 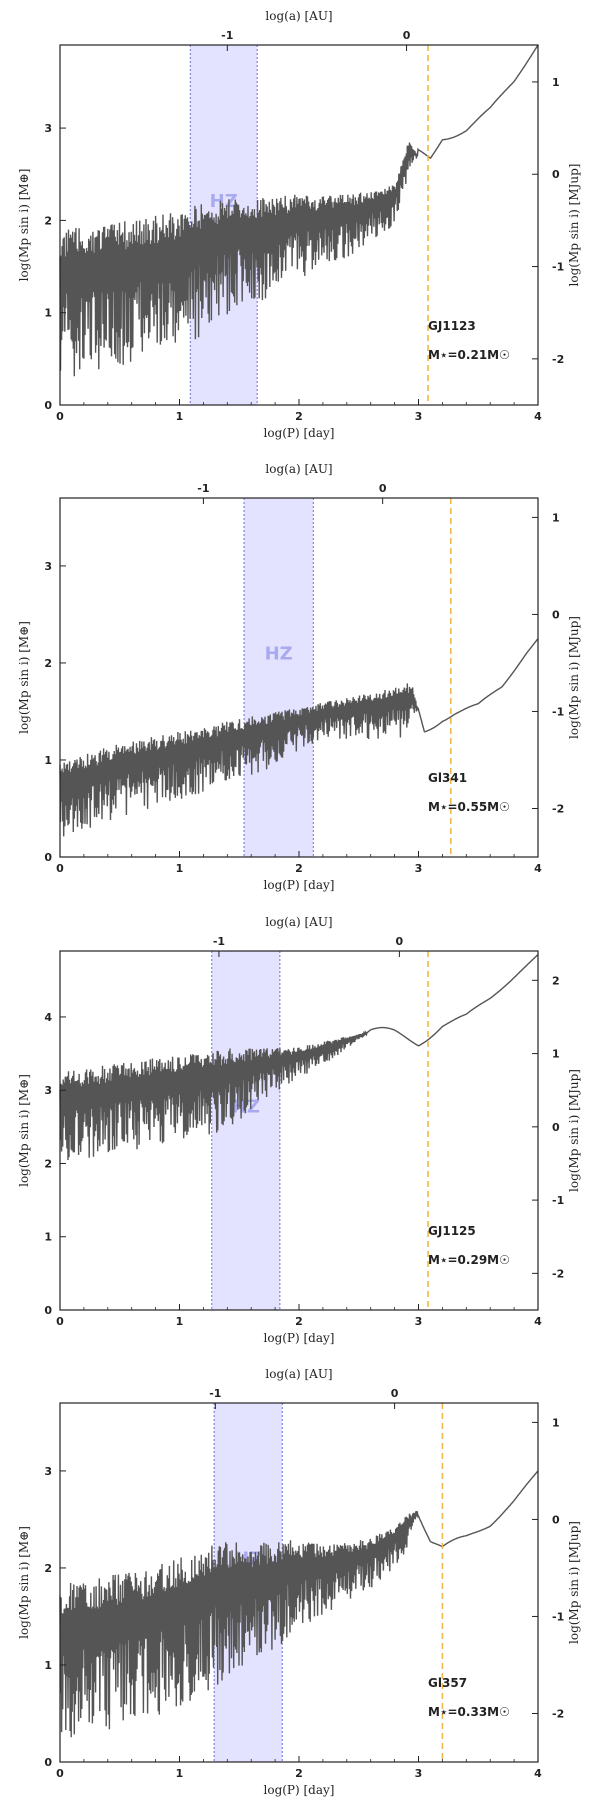 I want to click on y-right-tick-label: 2, so click(x=556, y=980).